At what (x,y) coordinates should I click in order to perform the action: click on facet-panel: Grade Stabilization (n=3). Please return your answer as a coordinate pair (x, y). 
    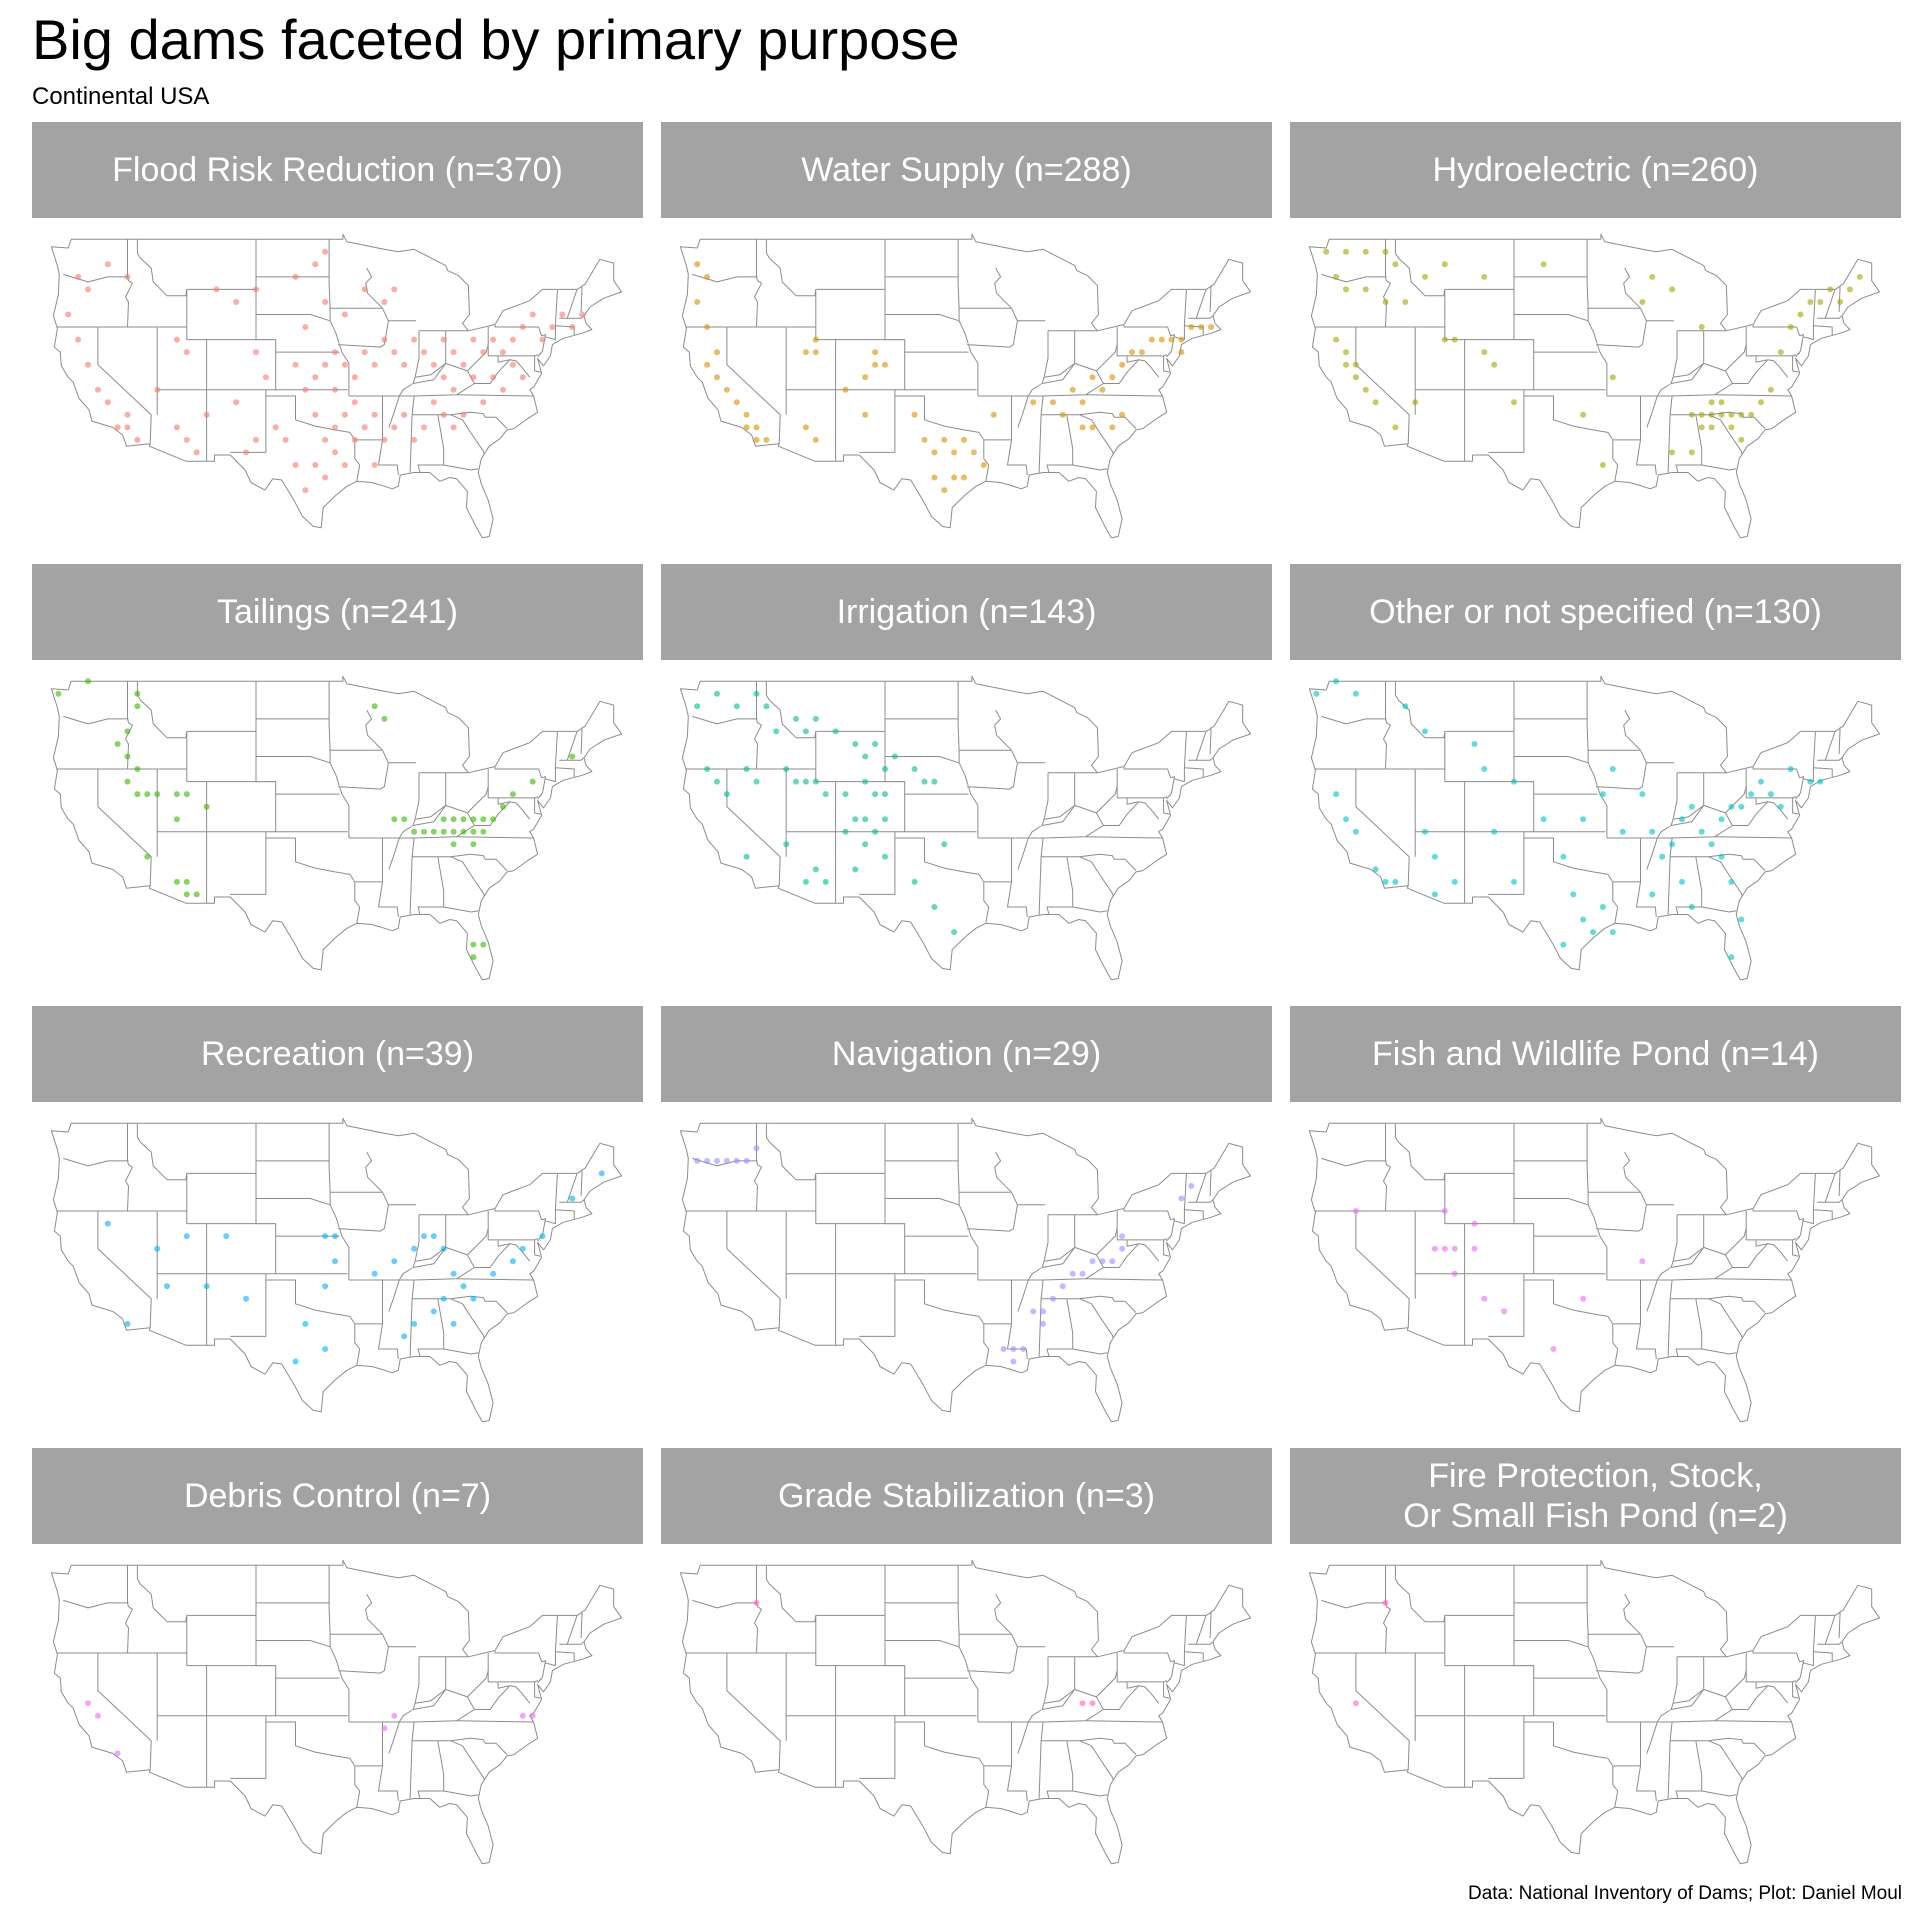
    Looking at the image, I should click on (966, 1664).